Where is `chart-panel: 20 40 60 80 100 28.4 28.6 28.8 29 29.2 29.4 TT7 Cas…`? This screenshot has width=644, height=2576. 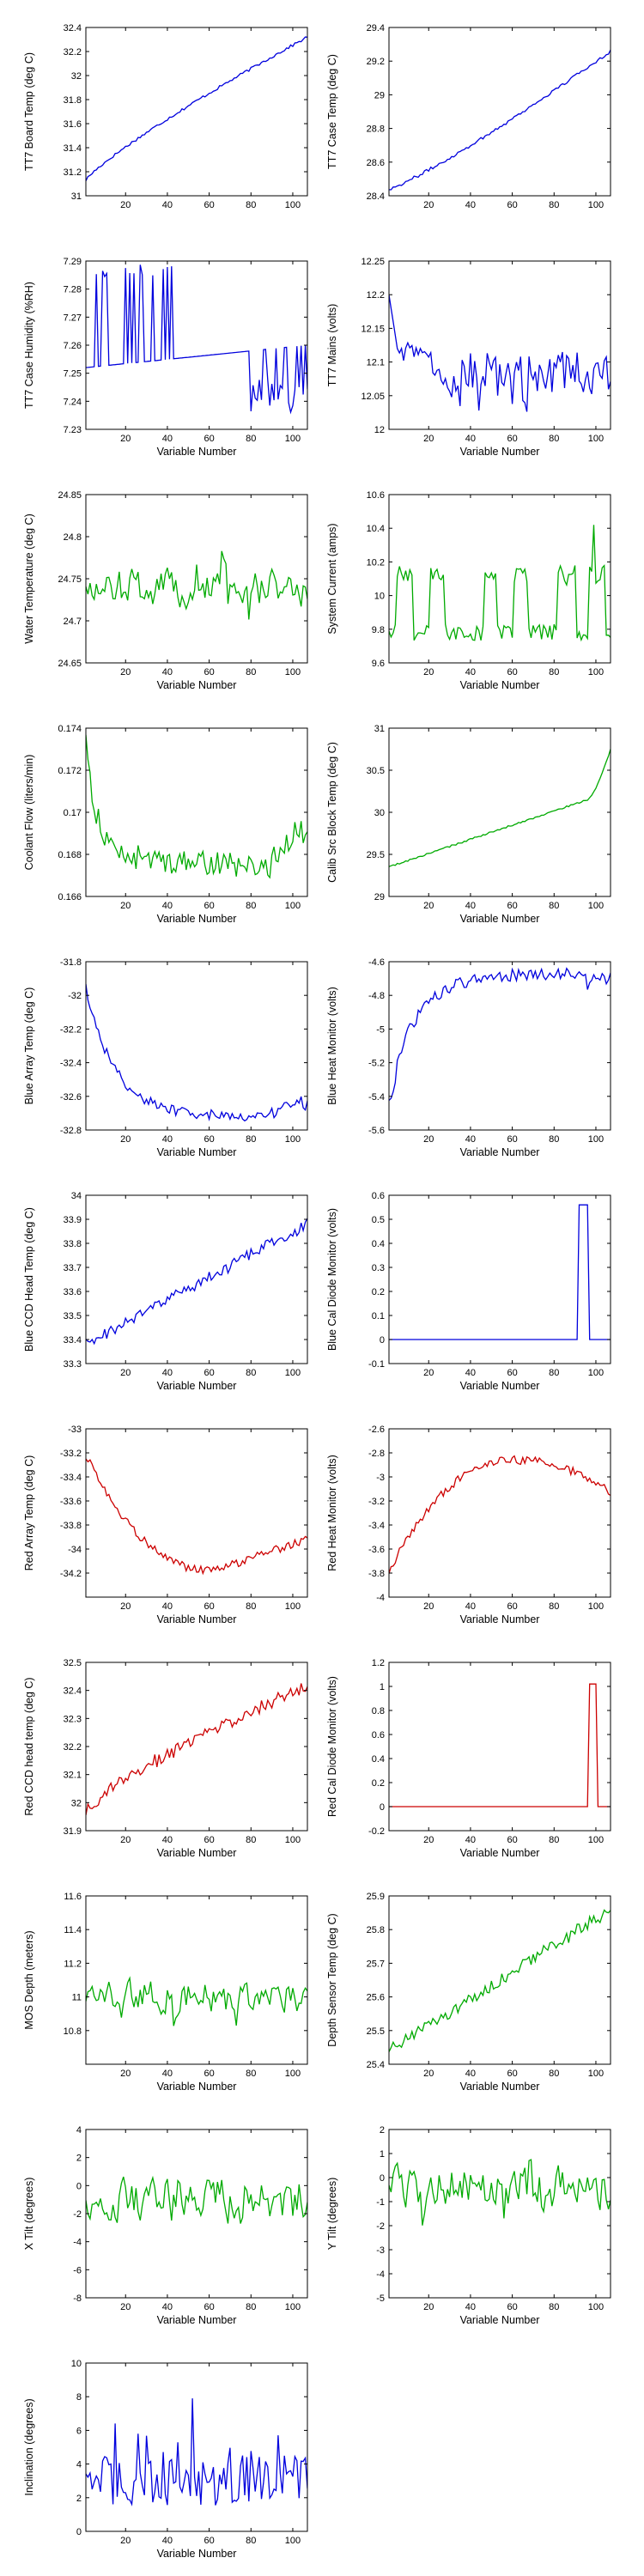
chart-panel: 20 40 60 80 100 28.4 28.6 28.8 29 29.2 29.4 TT7 Cas… is located at coordinates (468, 117).